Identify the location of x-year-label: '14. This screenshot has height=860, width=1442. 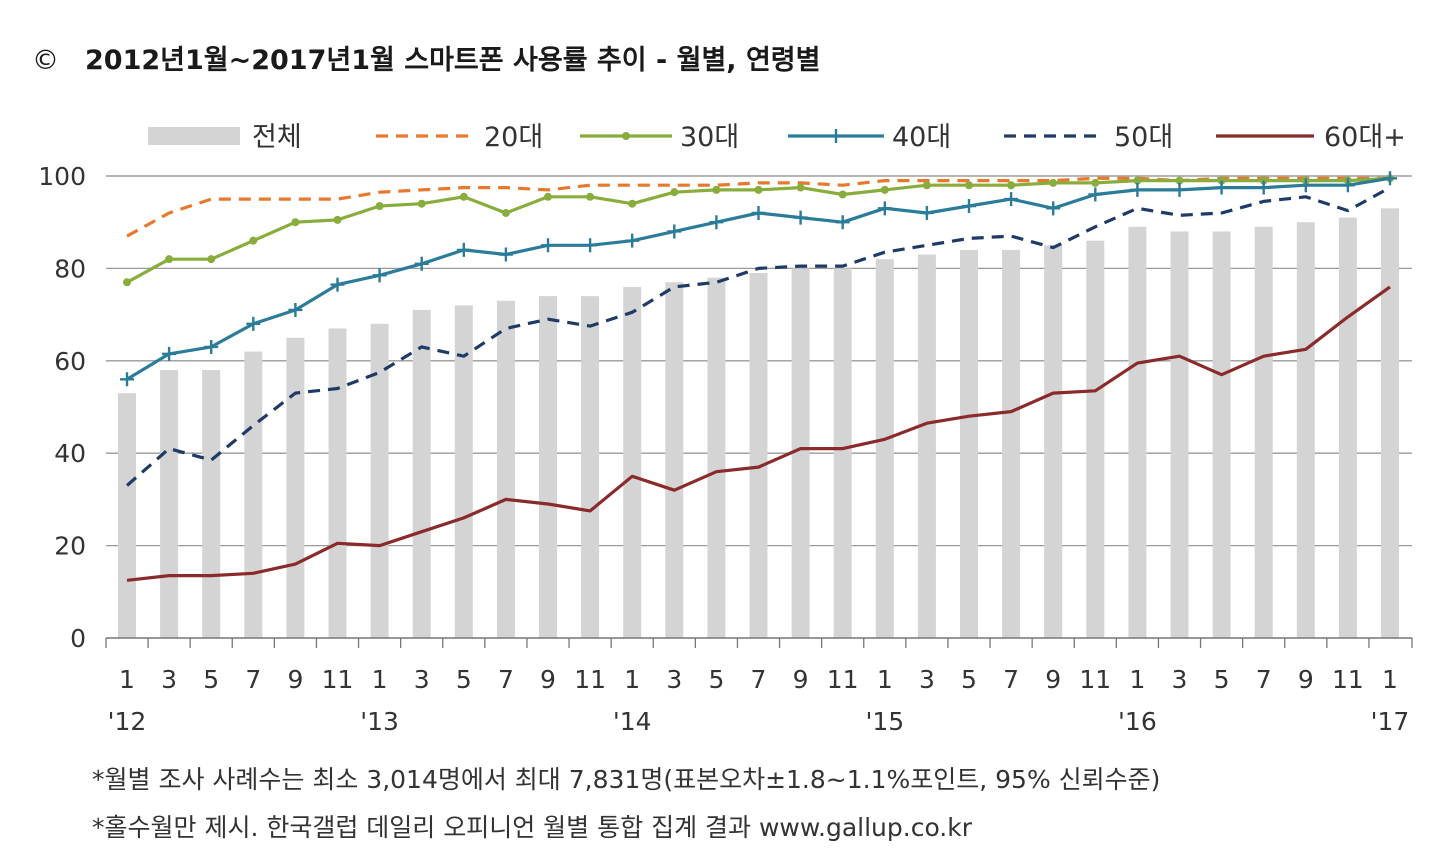
(632, 721).